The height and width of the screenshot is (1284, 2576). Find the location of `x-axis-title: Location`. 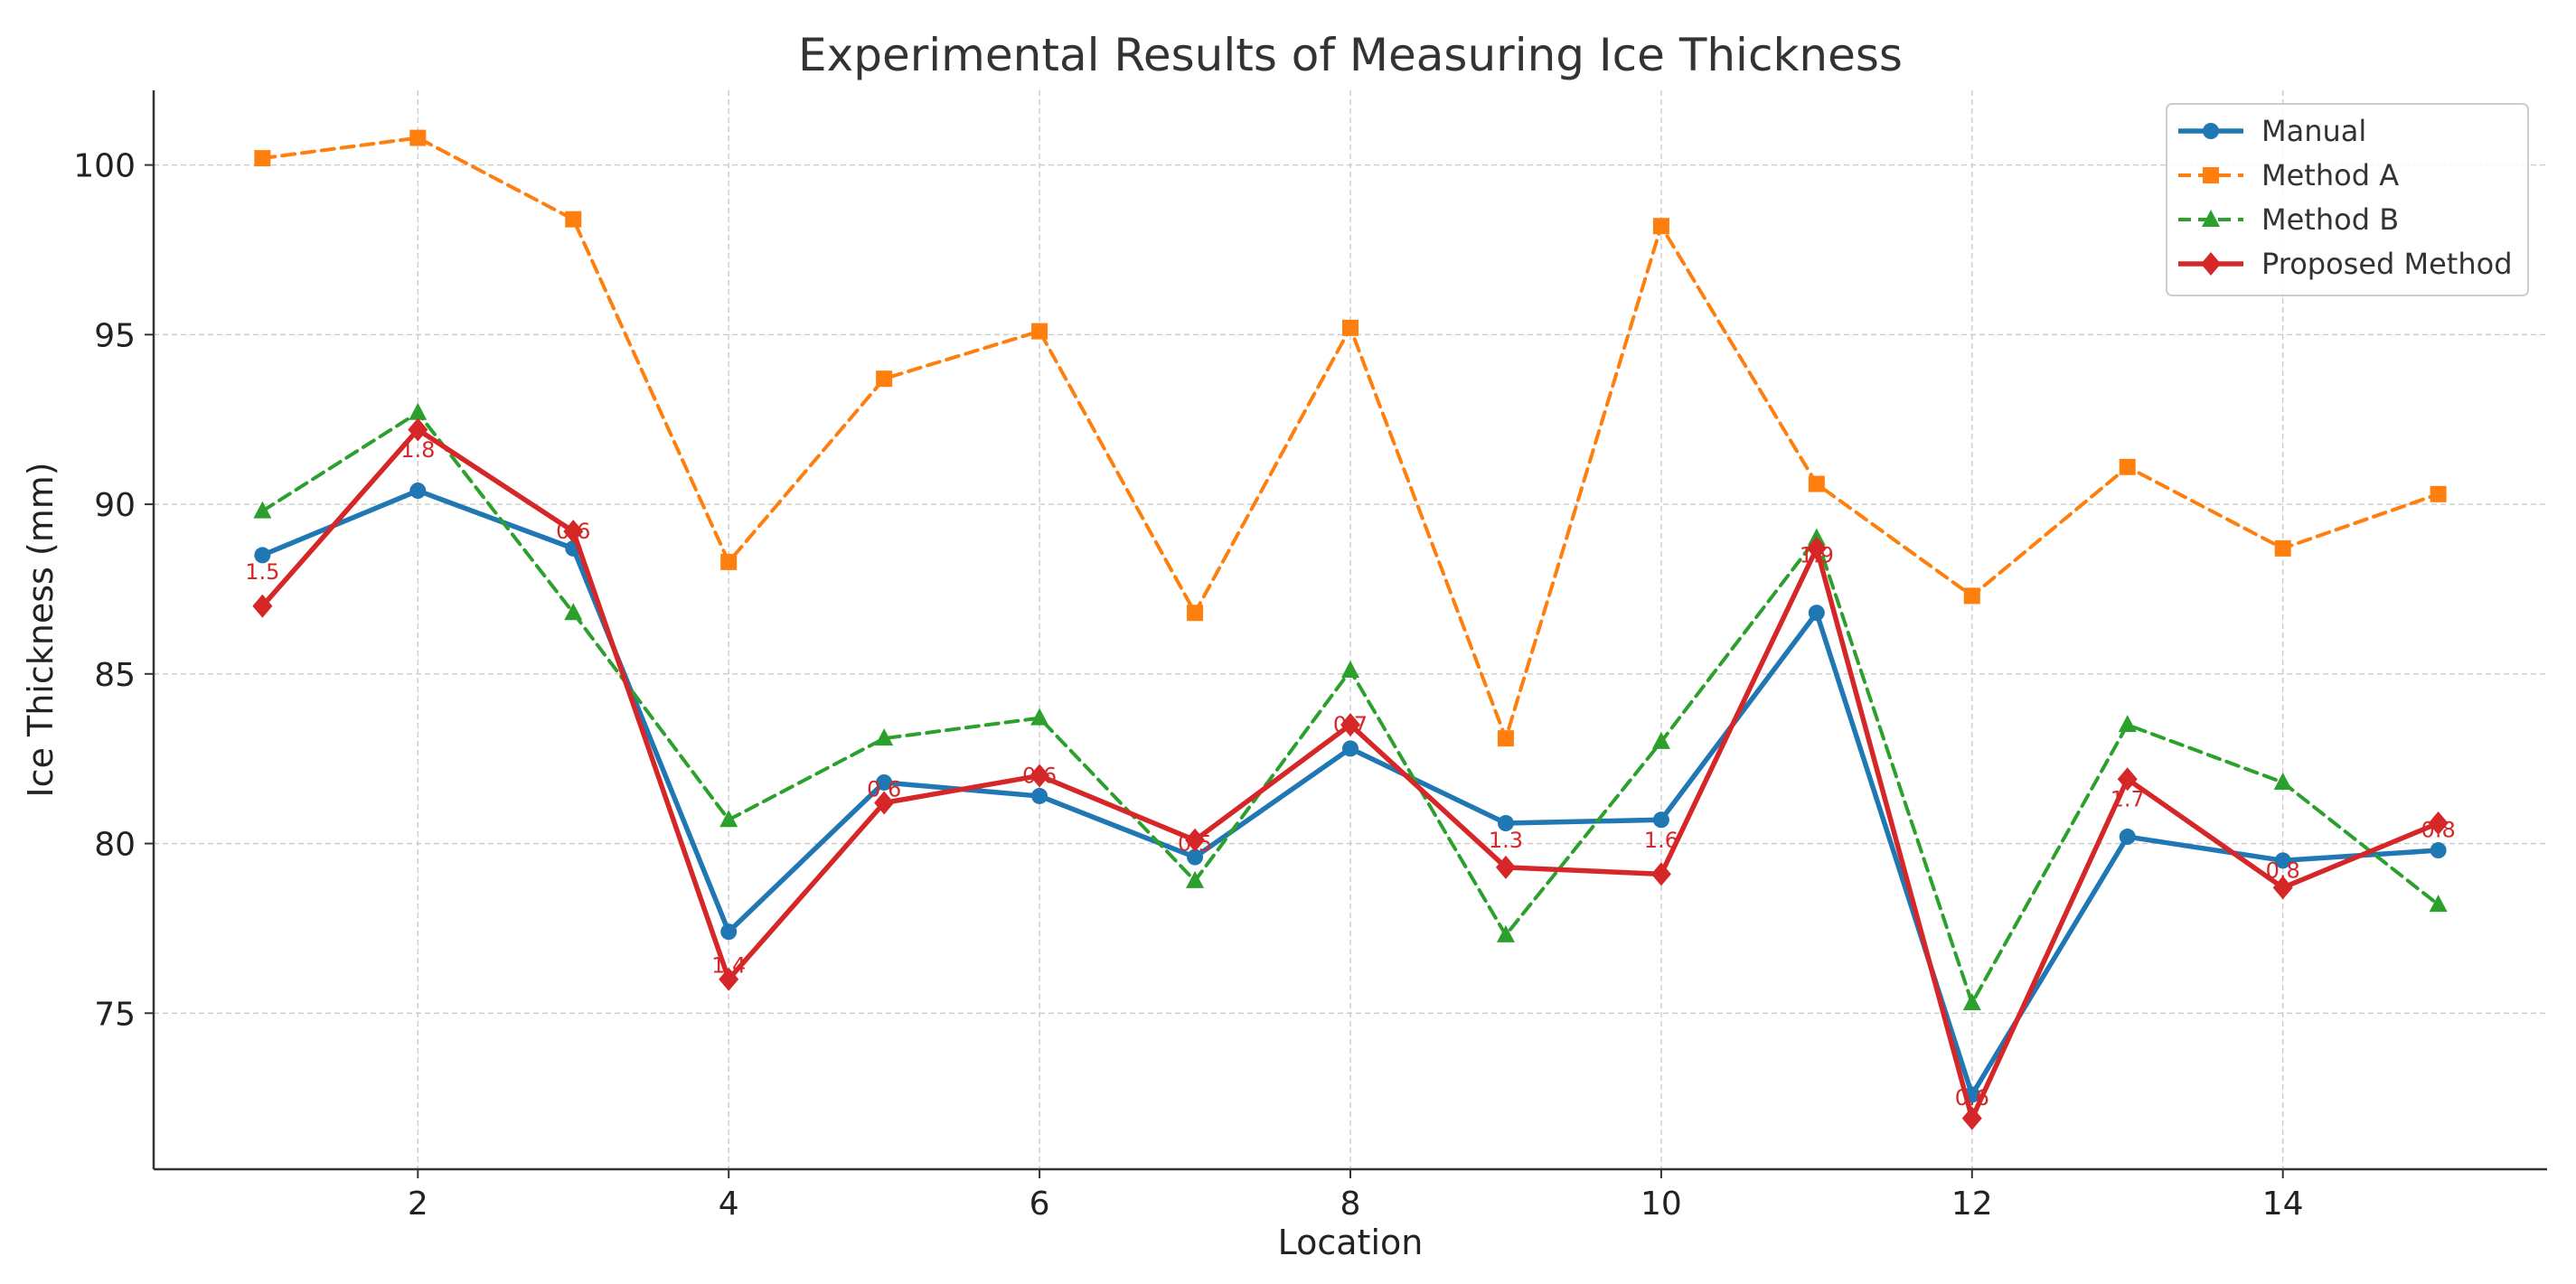

x-axis-title: Location is located at coordinates (1351, 1243).